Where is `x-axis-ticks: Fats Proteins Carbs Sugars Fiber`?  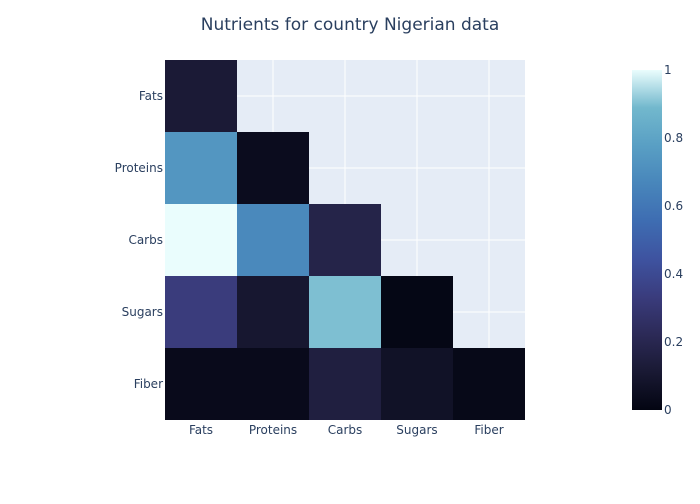
x-axis-ticks: Fats Proteins Carbs Sugars Fiber is located at coordinates (346, 430).